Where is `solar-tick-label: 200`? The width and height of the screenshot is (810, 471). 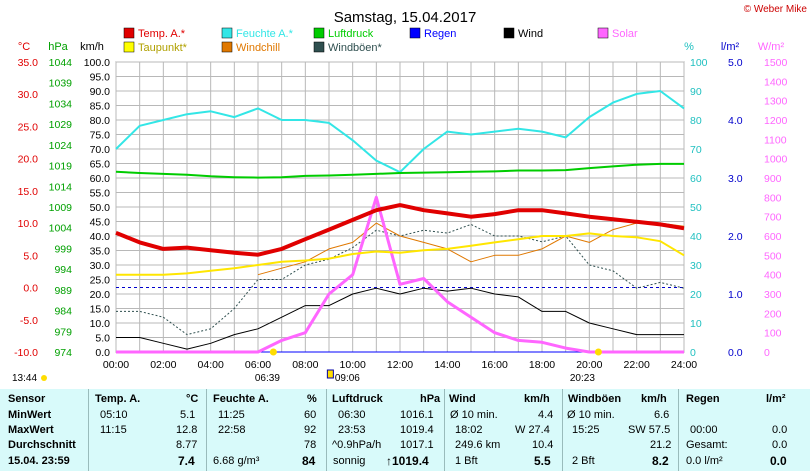 solar-tick-label: 200 is located at coordinates (773, 314).